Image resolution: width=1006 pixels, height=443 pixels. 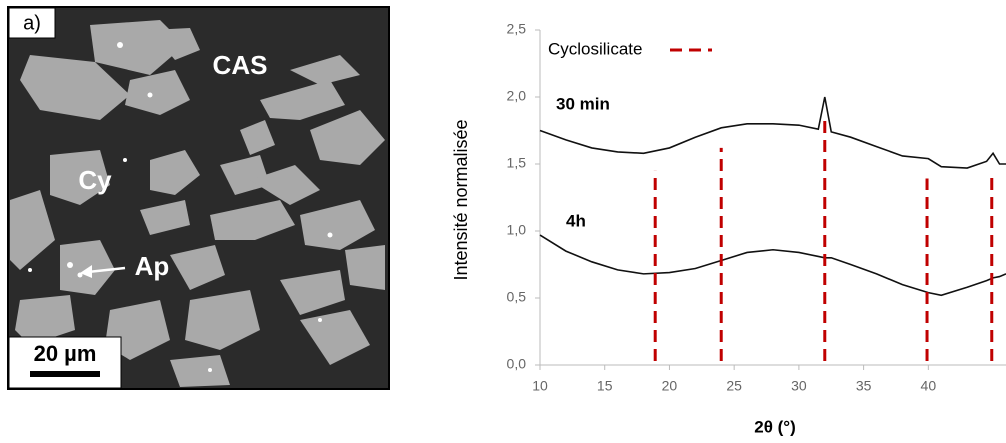 I want to click on x-tick-label: 10, so click(x=540, y=386).